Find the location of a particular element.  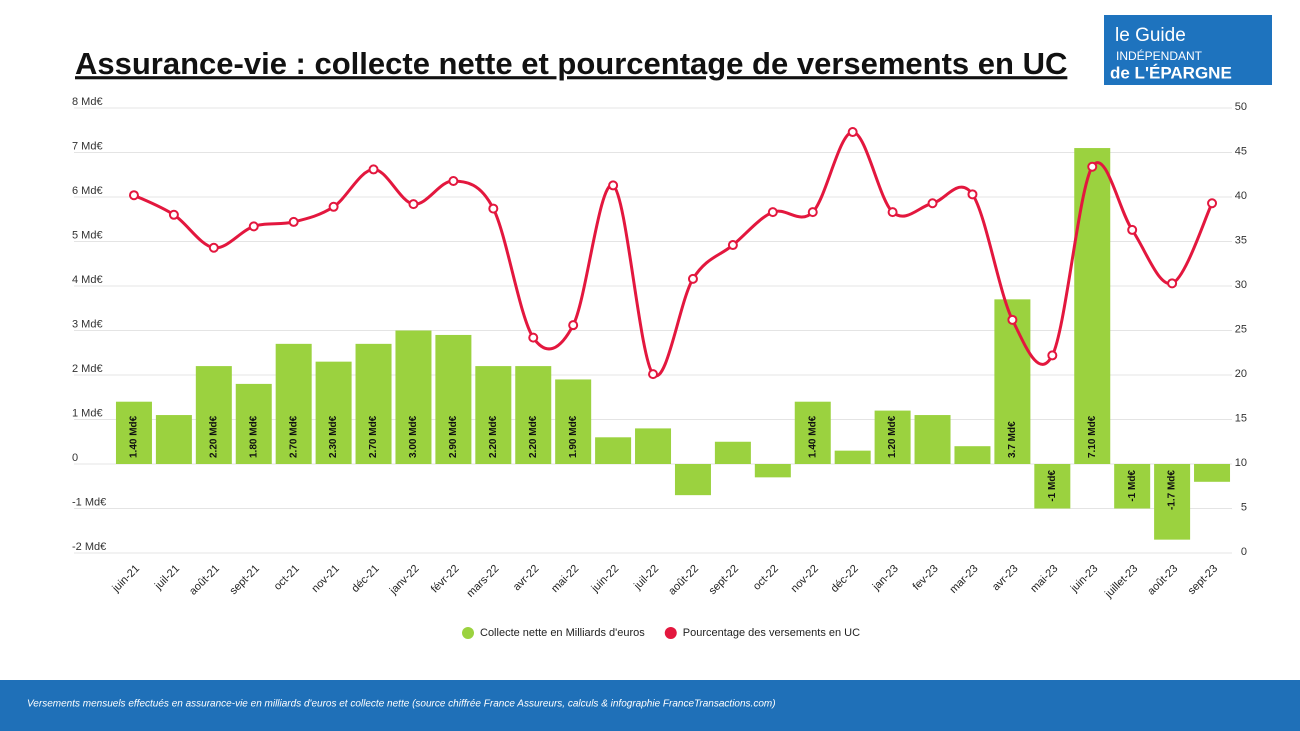

y2-tick-label: 30 is located at coordinates (1241, 285).